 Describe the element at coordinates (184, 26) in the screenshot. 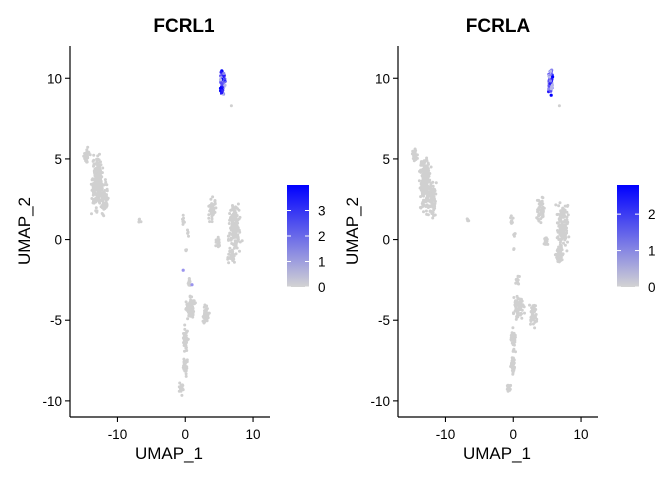

I see `chart-title: FCRL1` at that location.